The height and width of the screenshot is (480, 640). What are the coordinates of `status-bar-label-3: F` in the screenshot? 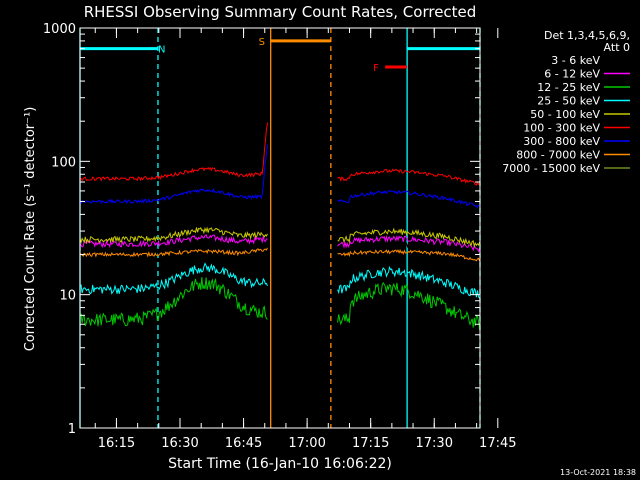 It's located at (376, 68).